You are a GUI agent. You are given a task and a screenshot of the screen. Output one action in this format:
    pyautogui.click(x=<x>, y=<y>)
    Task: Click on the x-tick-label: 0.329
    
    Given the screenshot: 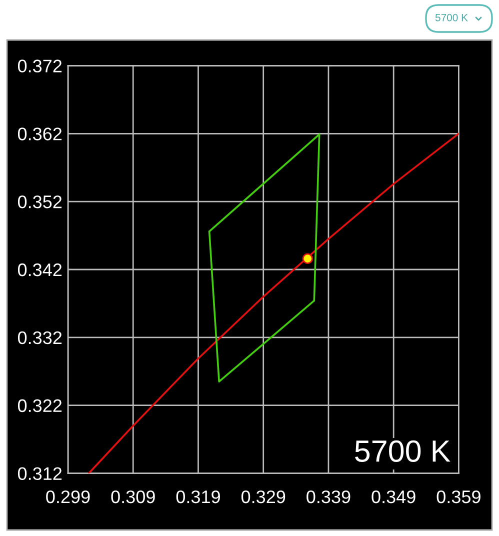 What is the action you would take?
    pyautogui.click(x=263, y=497)
    